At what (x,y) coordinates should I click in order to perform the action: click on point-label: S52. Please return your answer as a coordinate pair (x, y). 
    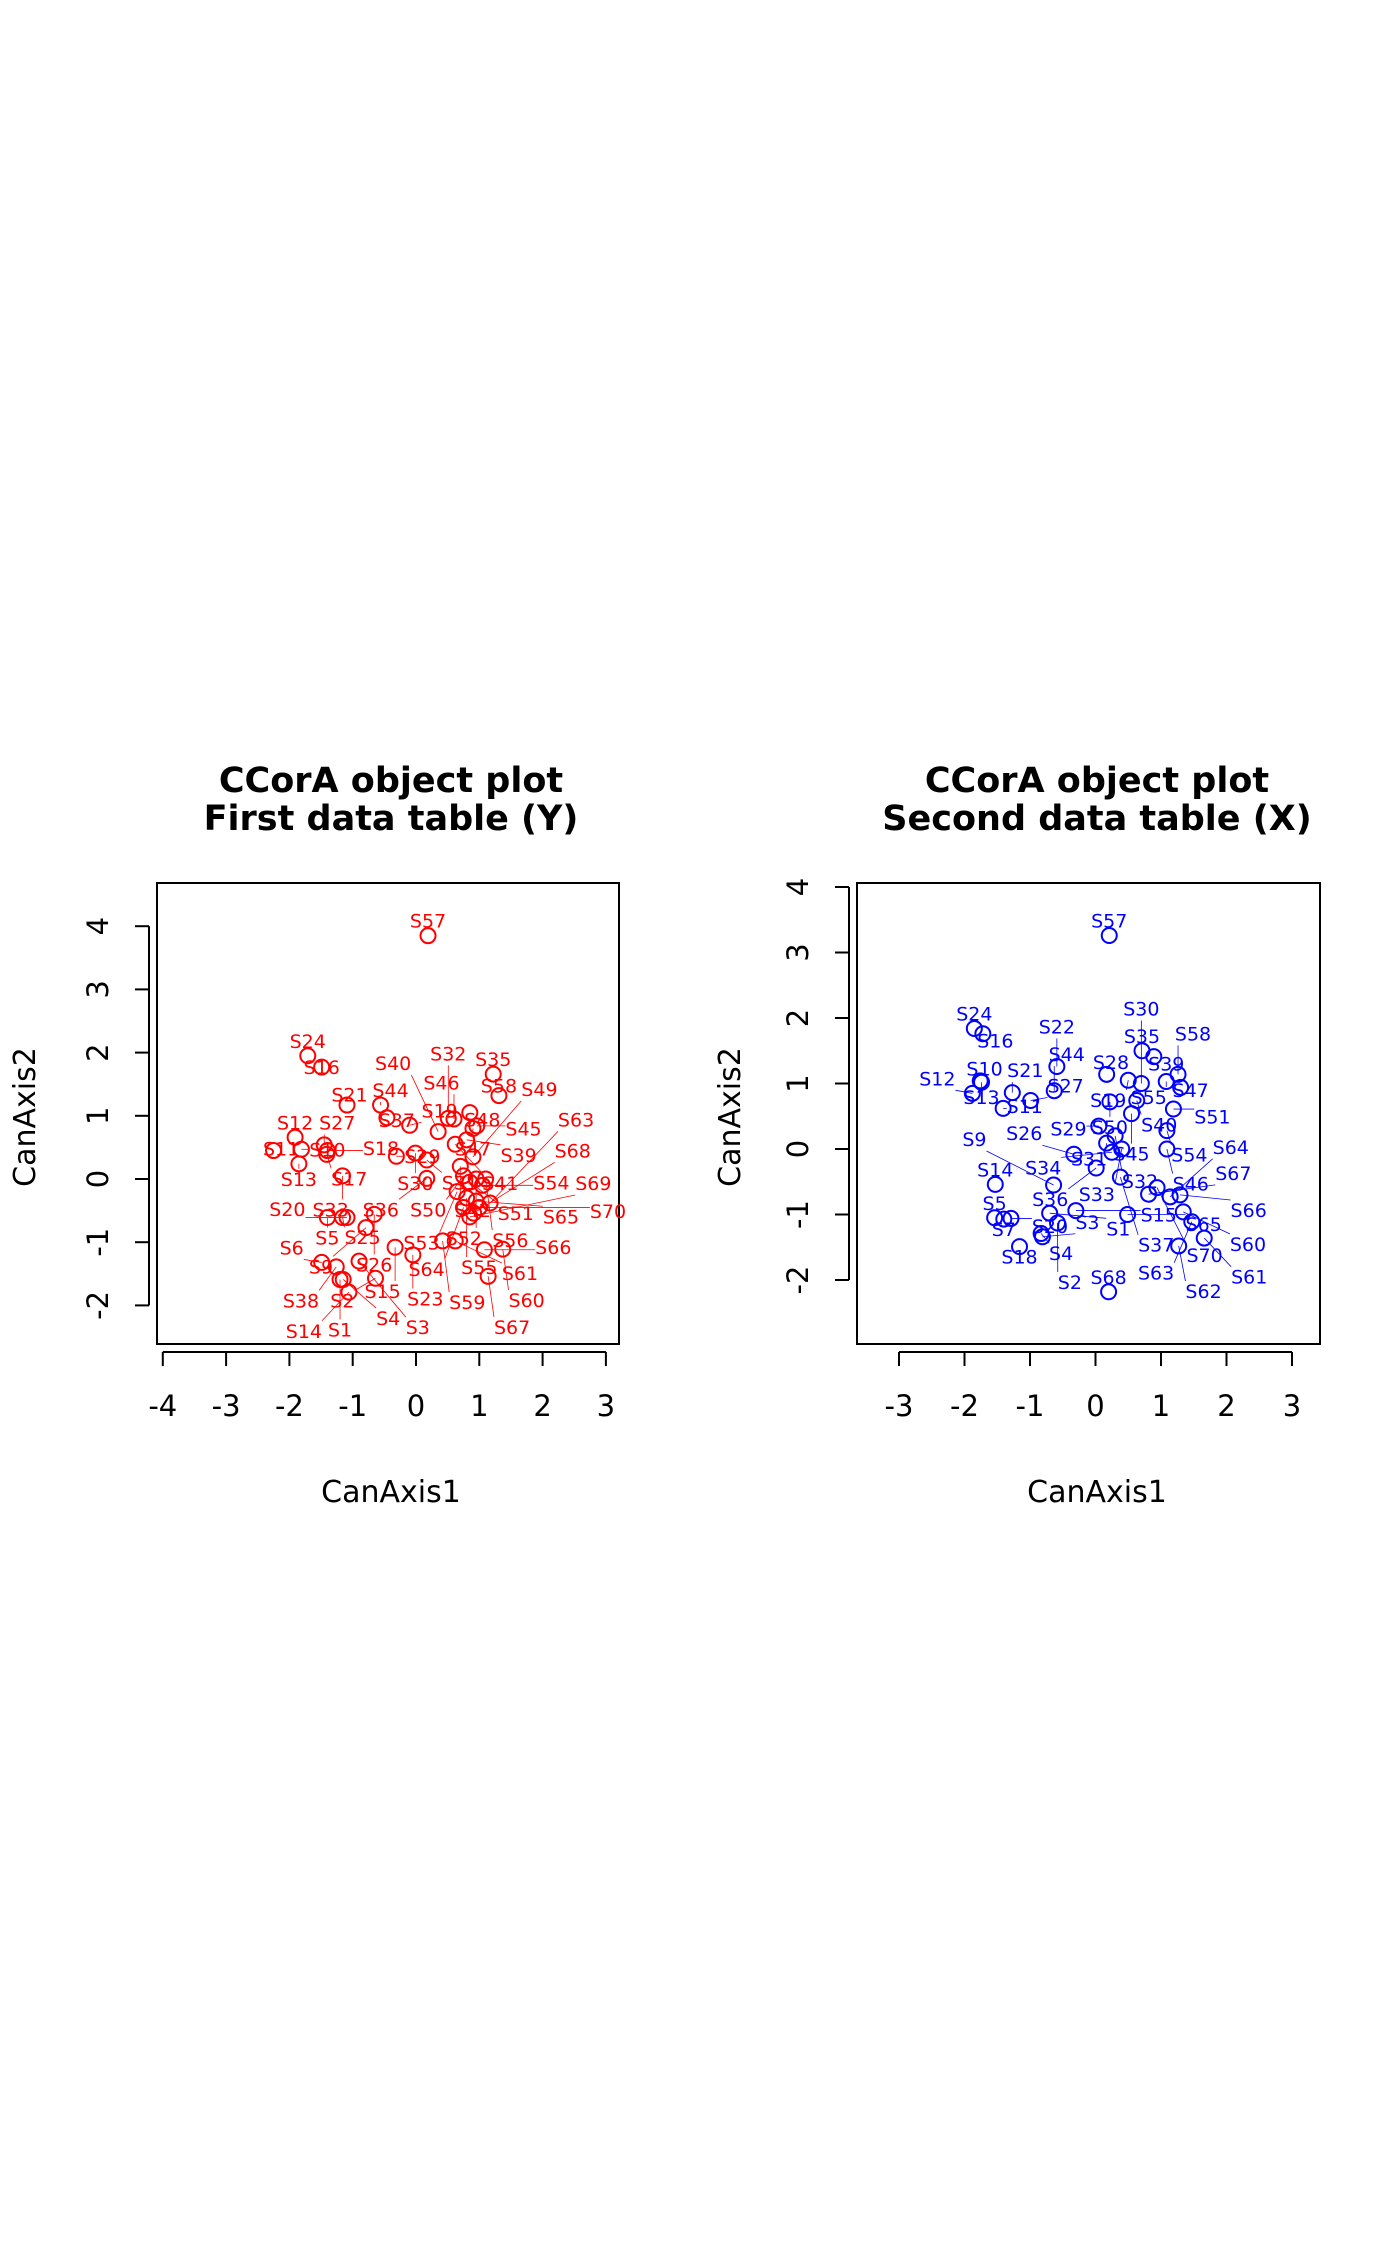
    Looking at the image, I should click on (464, 1239).